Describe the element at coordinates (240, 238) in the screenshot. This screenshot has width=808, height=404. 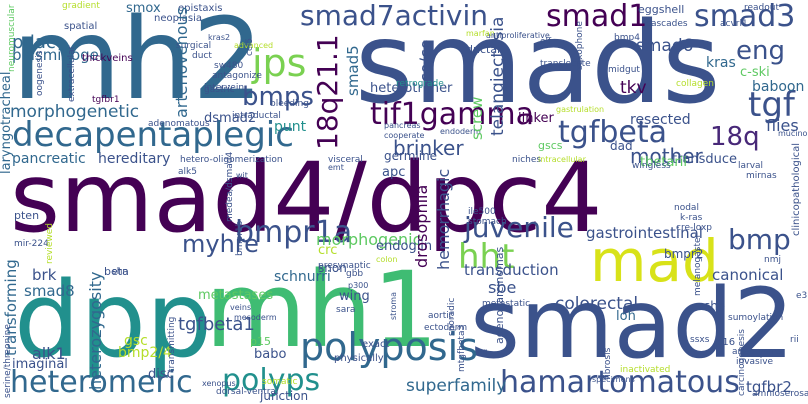
I see `word: bmpr1b` at that location.